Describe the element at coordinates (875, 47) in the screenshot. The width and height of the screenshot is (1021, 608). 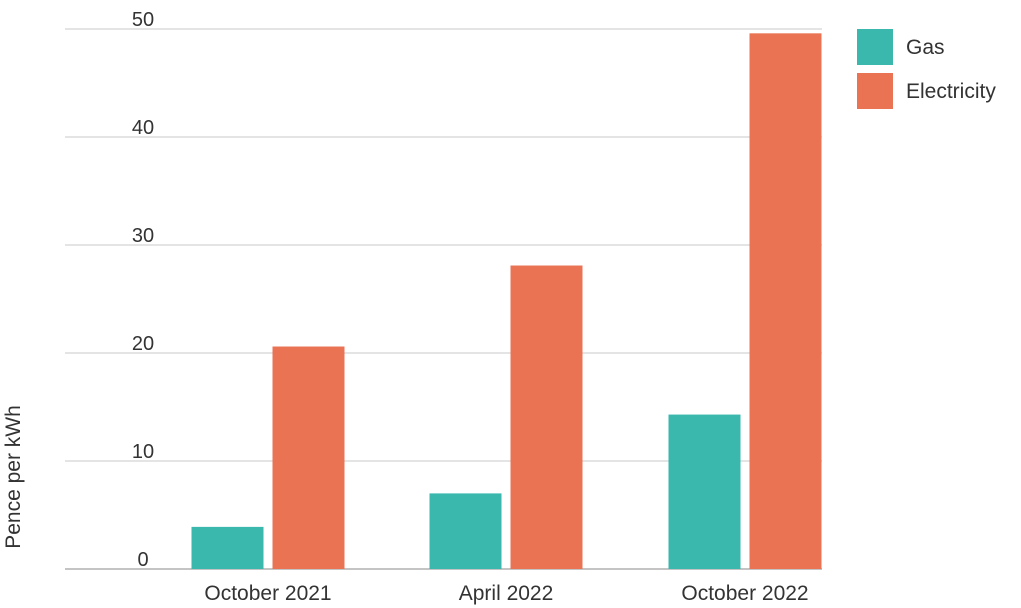
I see `legend-swatch-gas` at that location.